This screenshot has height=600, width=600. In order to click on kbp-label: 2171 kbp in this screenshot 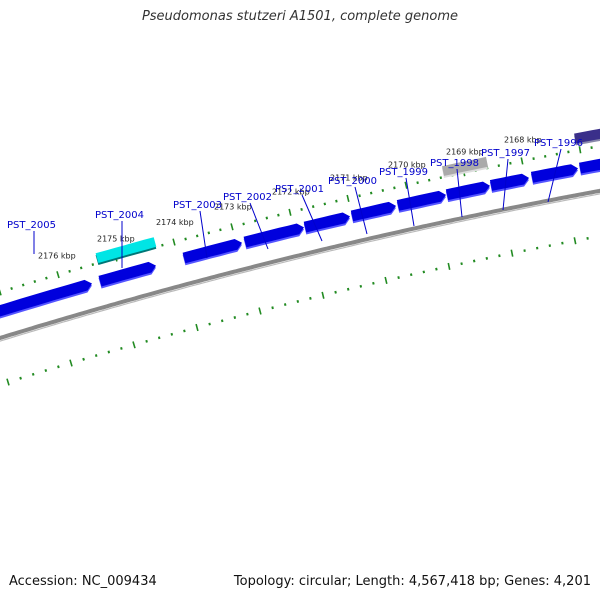, I will do `click(349, 178)`.